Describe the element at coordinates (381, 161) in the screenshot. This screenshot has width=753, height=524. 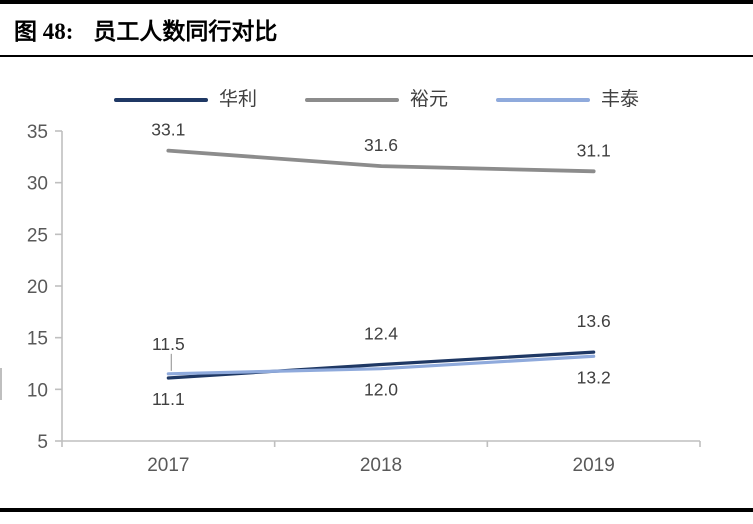
I see `series-line-裕元` at that location.